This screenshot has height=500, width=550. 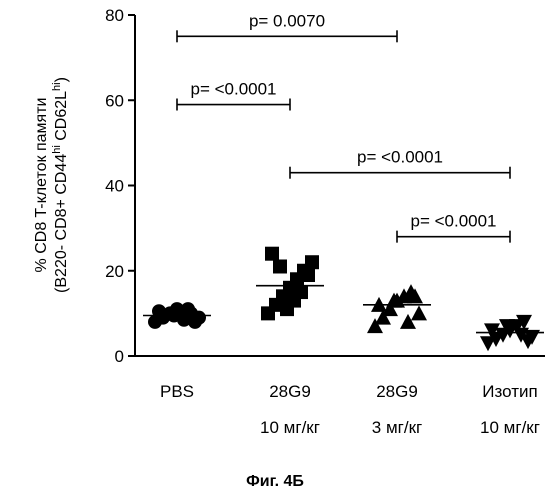 I want to click on data-points, so click(x=344, y=299).